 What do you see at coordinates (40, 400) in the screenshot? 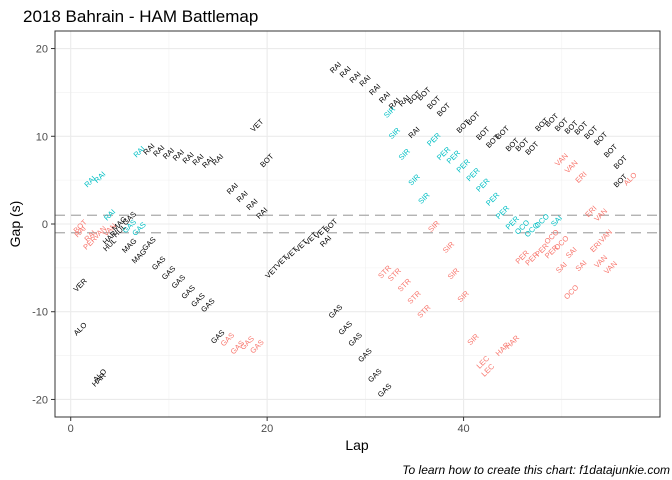
I see `y-tick-label: -20` at bounding box center [40, 400].